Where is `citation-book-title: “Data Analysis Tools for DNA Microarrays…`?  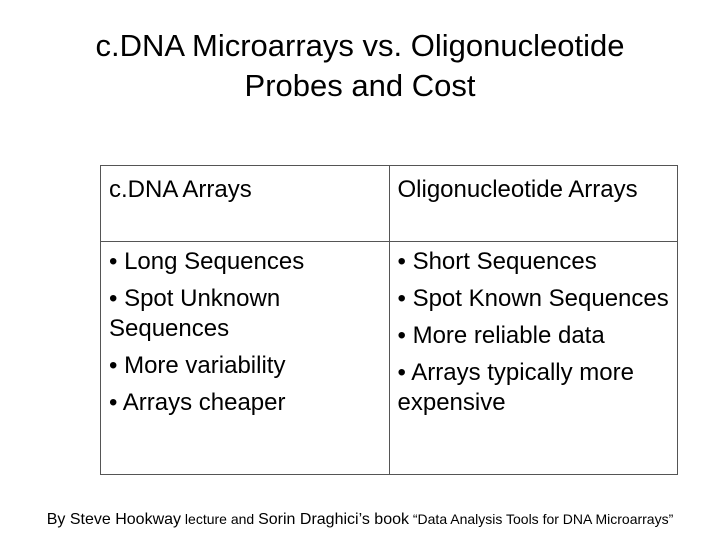
citation-book-title: “Data Analysis Tools for DNA Microarrays… is located at coordinates (541, 519).